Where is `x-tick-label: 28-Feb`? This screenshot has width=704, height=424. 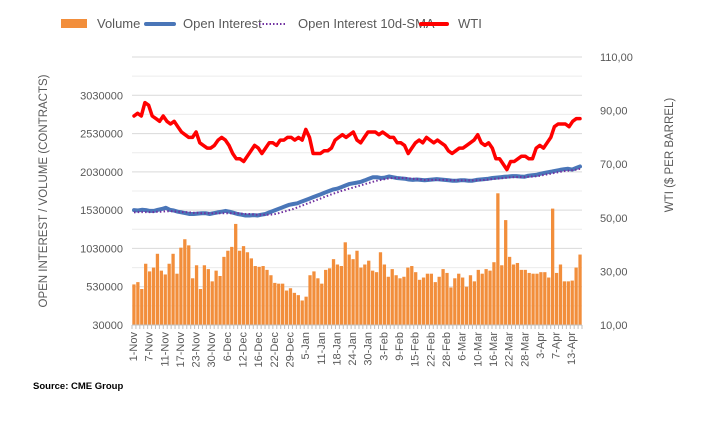
x-tick-label: 28-Feb is located at coordinates (447, 349).